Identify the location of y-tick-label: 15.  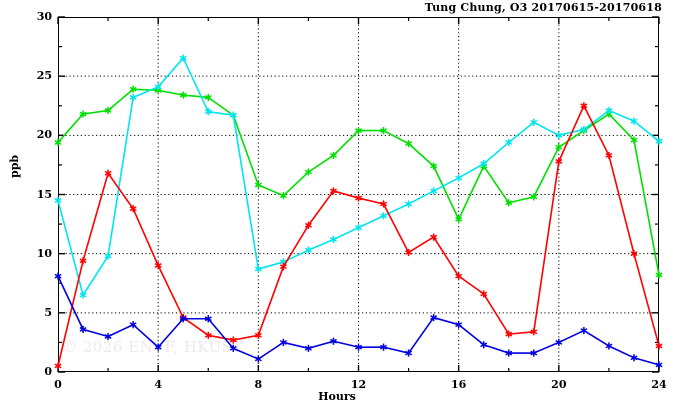
(44, 194).